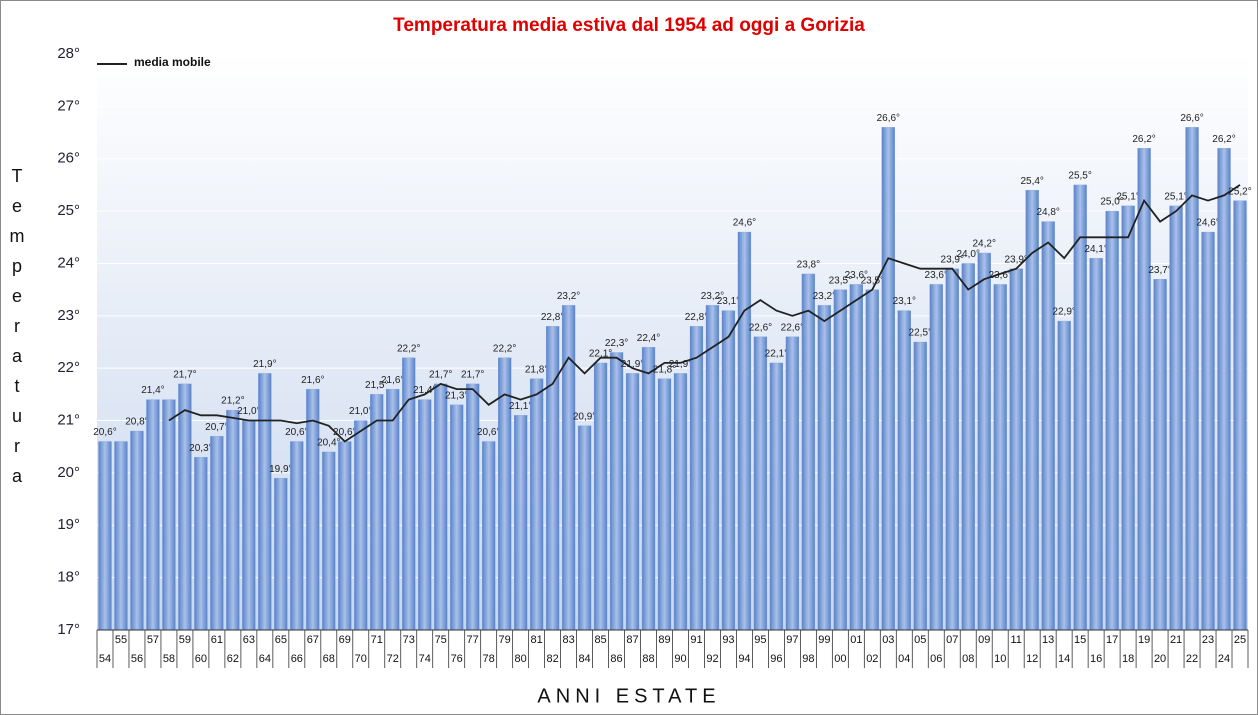  Describe the element at coordinates (248, 411) in the screenshot. I see `value-label: 21,0°` at that location.